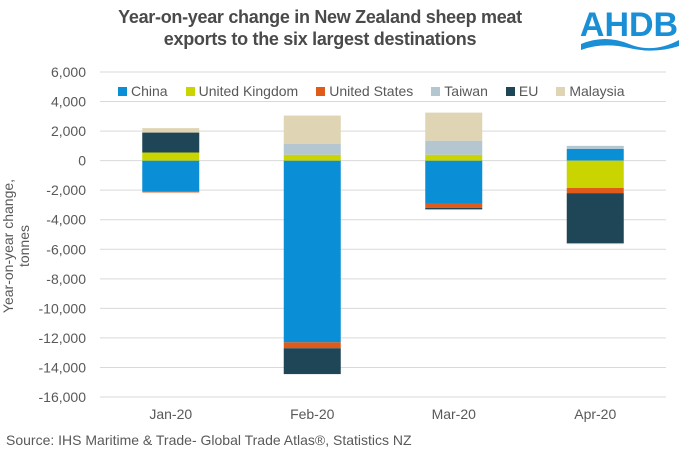 This screenshot has width=688, height=472. Describe the element at coordinates (68, 72) in the screenshot. I see `y-tick-label: 6,000` at that location.